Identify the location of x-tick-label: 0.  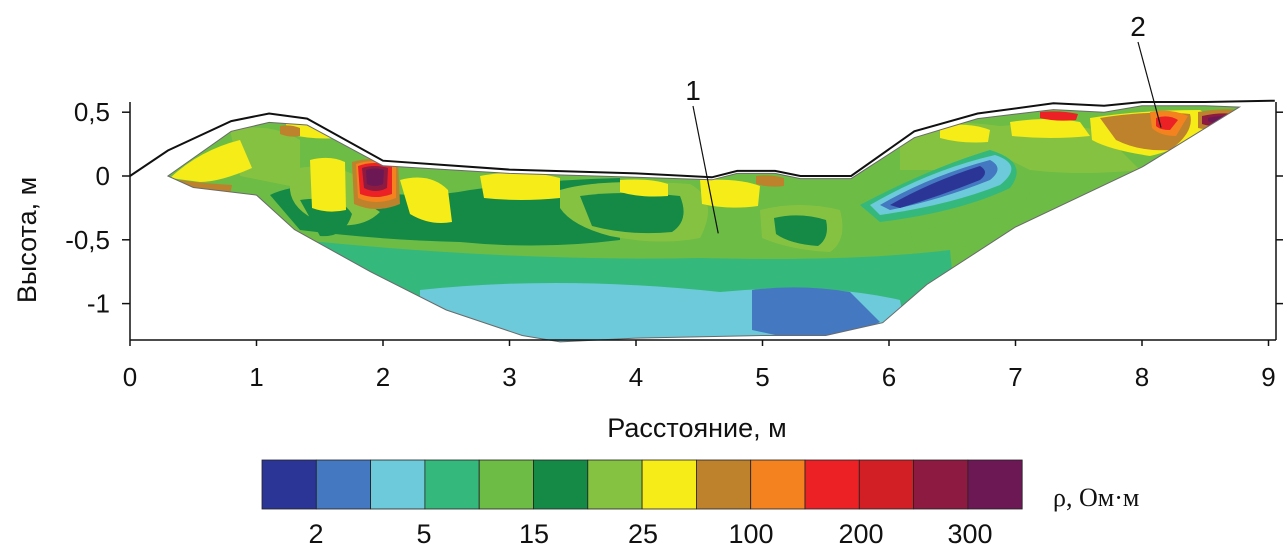
(130, 377).